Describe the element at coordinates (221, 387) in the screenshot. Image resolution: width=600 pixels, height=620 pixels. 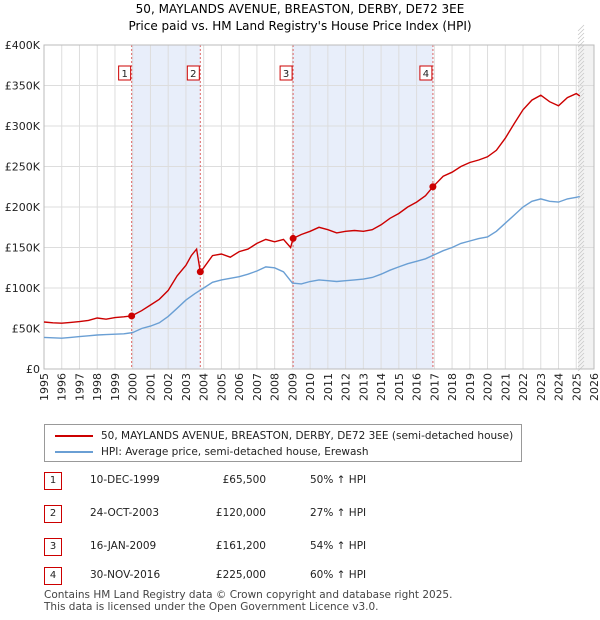
I see `x-tick-label: 2005` at that location.